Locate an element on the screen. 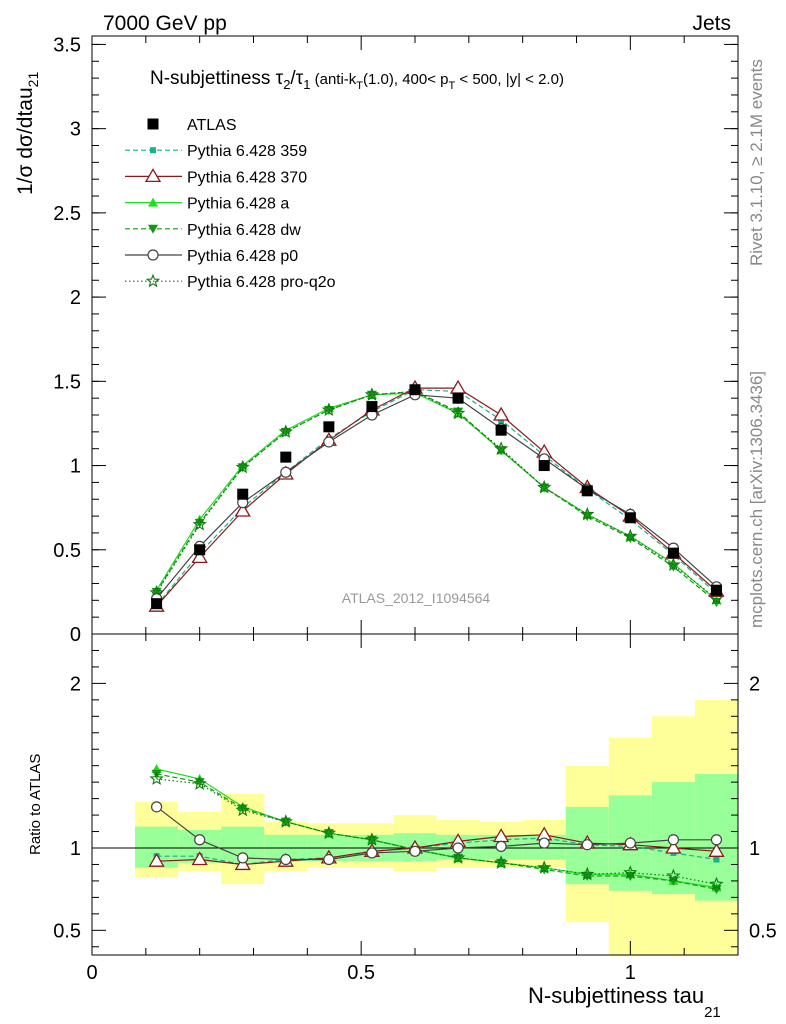  series-line-pp0 is located at coordinates (436, 496).